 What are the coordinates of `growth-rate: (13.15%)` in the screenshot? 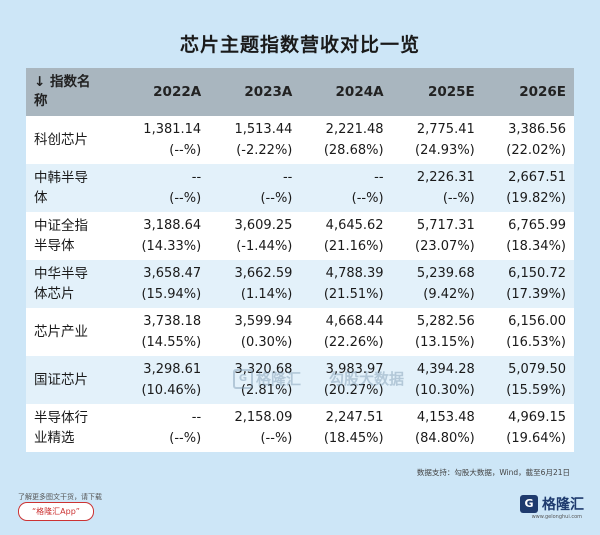 It's located at (445, 342).